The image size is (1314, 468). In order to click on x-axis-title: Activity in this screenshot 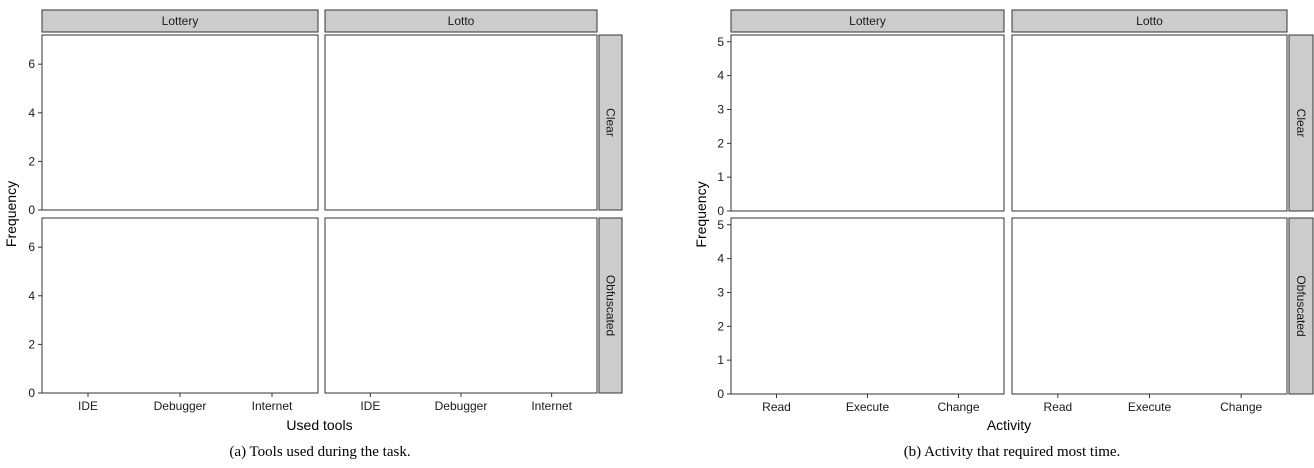, I will do `click(1009, 425)`.